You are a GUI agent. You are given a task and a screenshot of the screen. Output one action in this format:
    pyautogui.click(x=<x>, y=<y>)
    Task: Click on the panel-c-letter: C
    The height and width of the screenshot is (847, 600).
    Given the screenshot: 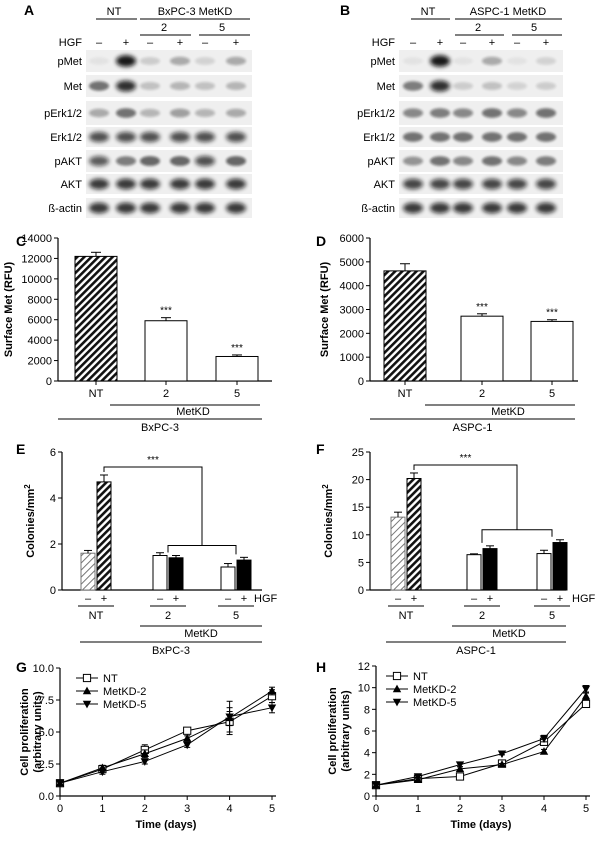 What is the action you would take?
    pyautogui.click(x=21, y=241)
    